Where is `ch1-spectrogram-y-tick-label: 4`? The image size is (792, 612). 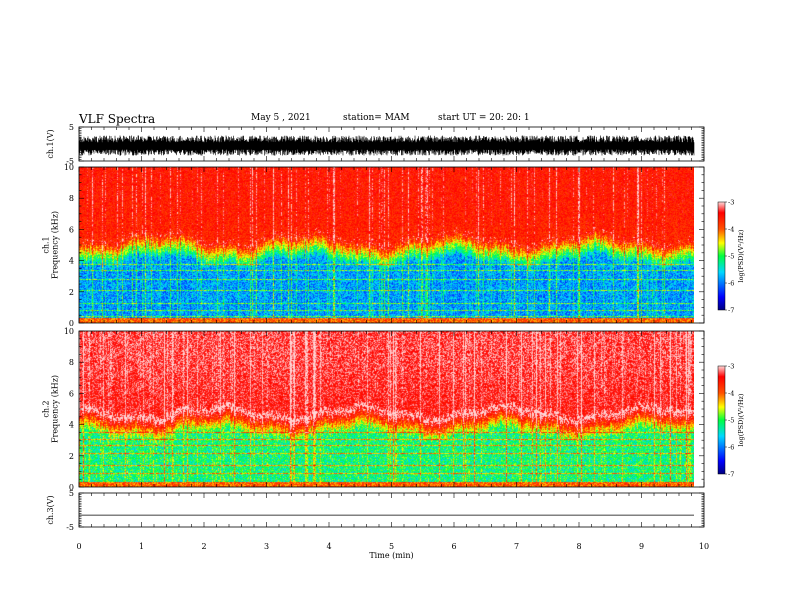
ch1-spectrogram-y-tick-label: 4 is located at coordinates (71, 261).